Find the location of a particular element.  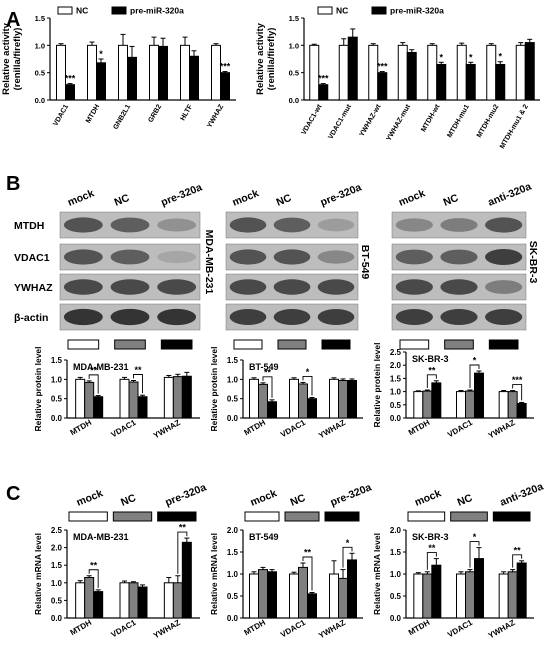

legend-entry: pre-miR-320a is located at coordinates (157, 11).